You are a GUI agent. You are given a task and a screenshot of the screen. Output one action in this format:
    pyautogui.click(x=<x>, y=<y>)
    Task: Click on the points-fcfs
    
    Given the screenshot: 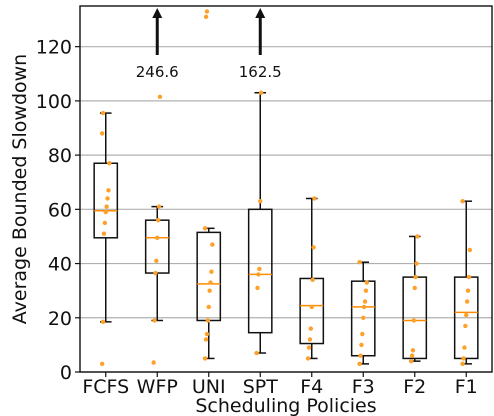 What is the action you would take?
    pyautogui.click(x=105, y=238)
    